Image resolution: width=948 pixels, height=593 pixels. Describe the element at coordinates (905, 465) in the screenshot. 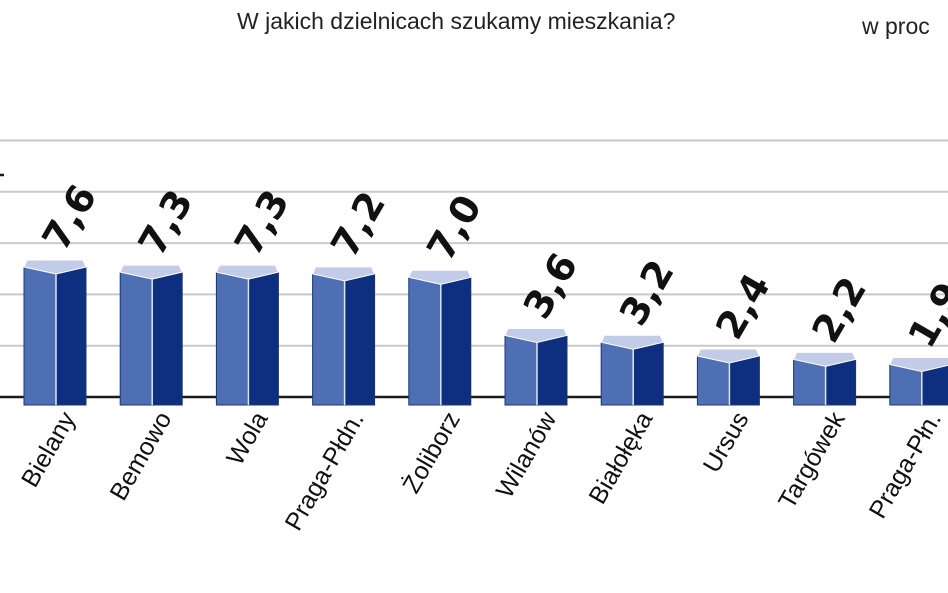

I see `category-label: Praga-Płn.` at that location.